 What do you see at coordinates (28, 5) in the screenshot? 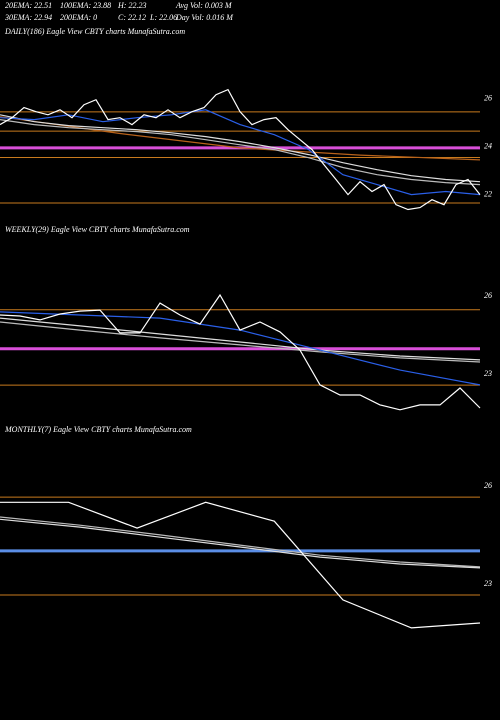
I see `header-stat: 20EMA: 22.51` at bounding box center [28, 5].